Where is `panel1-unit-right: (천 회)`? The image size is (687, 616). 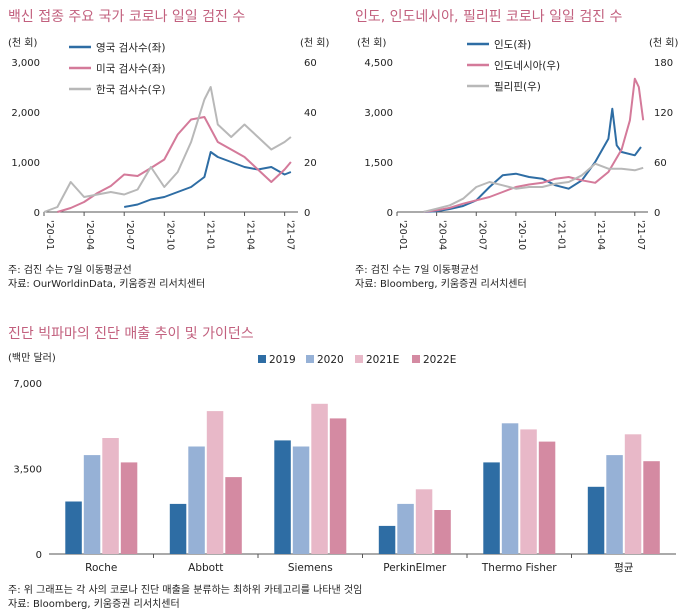 panel1-unit-right: (천 회) is located at coordinates (315, 43).